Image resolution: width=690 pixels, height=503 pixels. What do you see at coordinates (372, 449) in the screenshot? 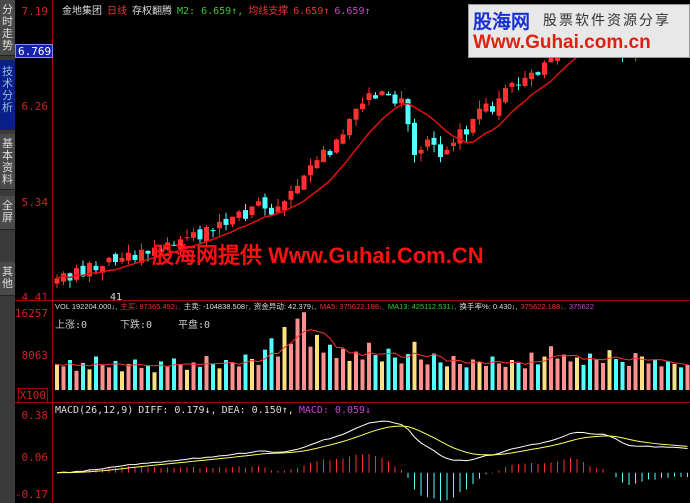
I see `dea-line` at bounding box center [372, 449].